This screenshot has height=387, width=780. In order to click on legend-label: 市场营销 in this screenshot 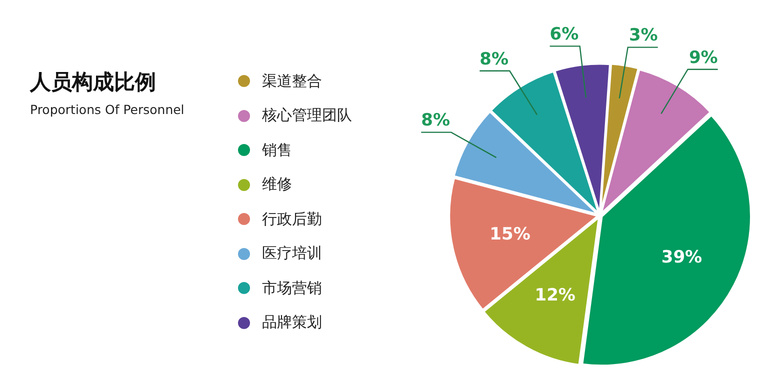, I will do `click(292, 288)`.